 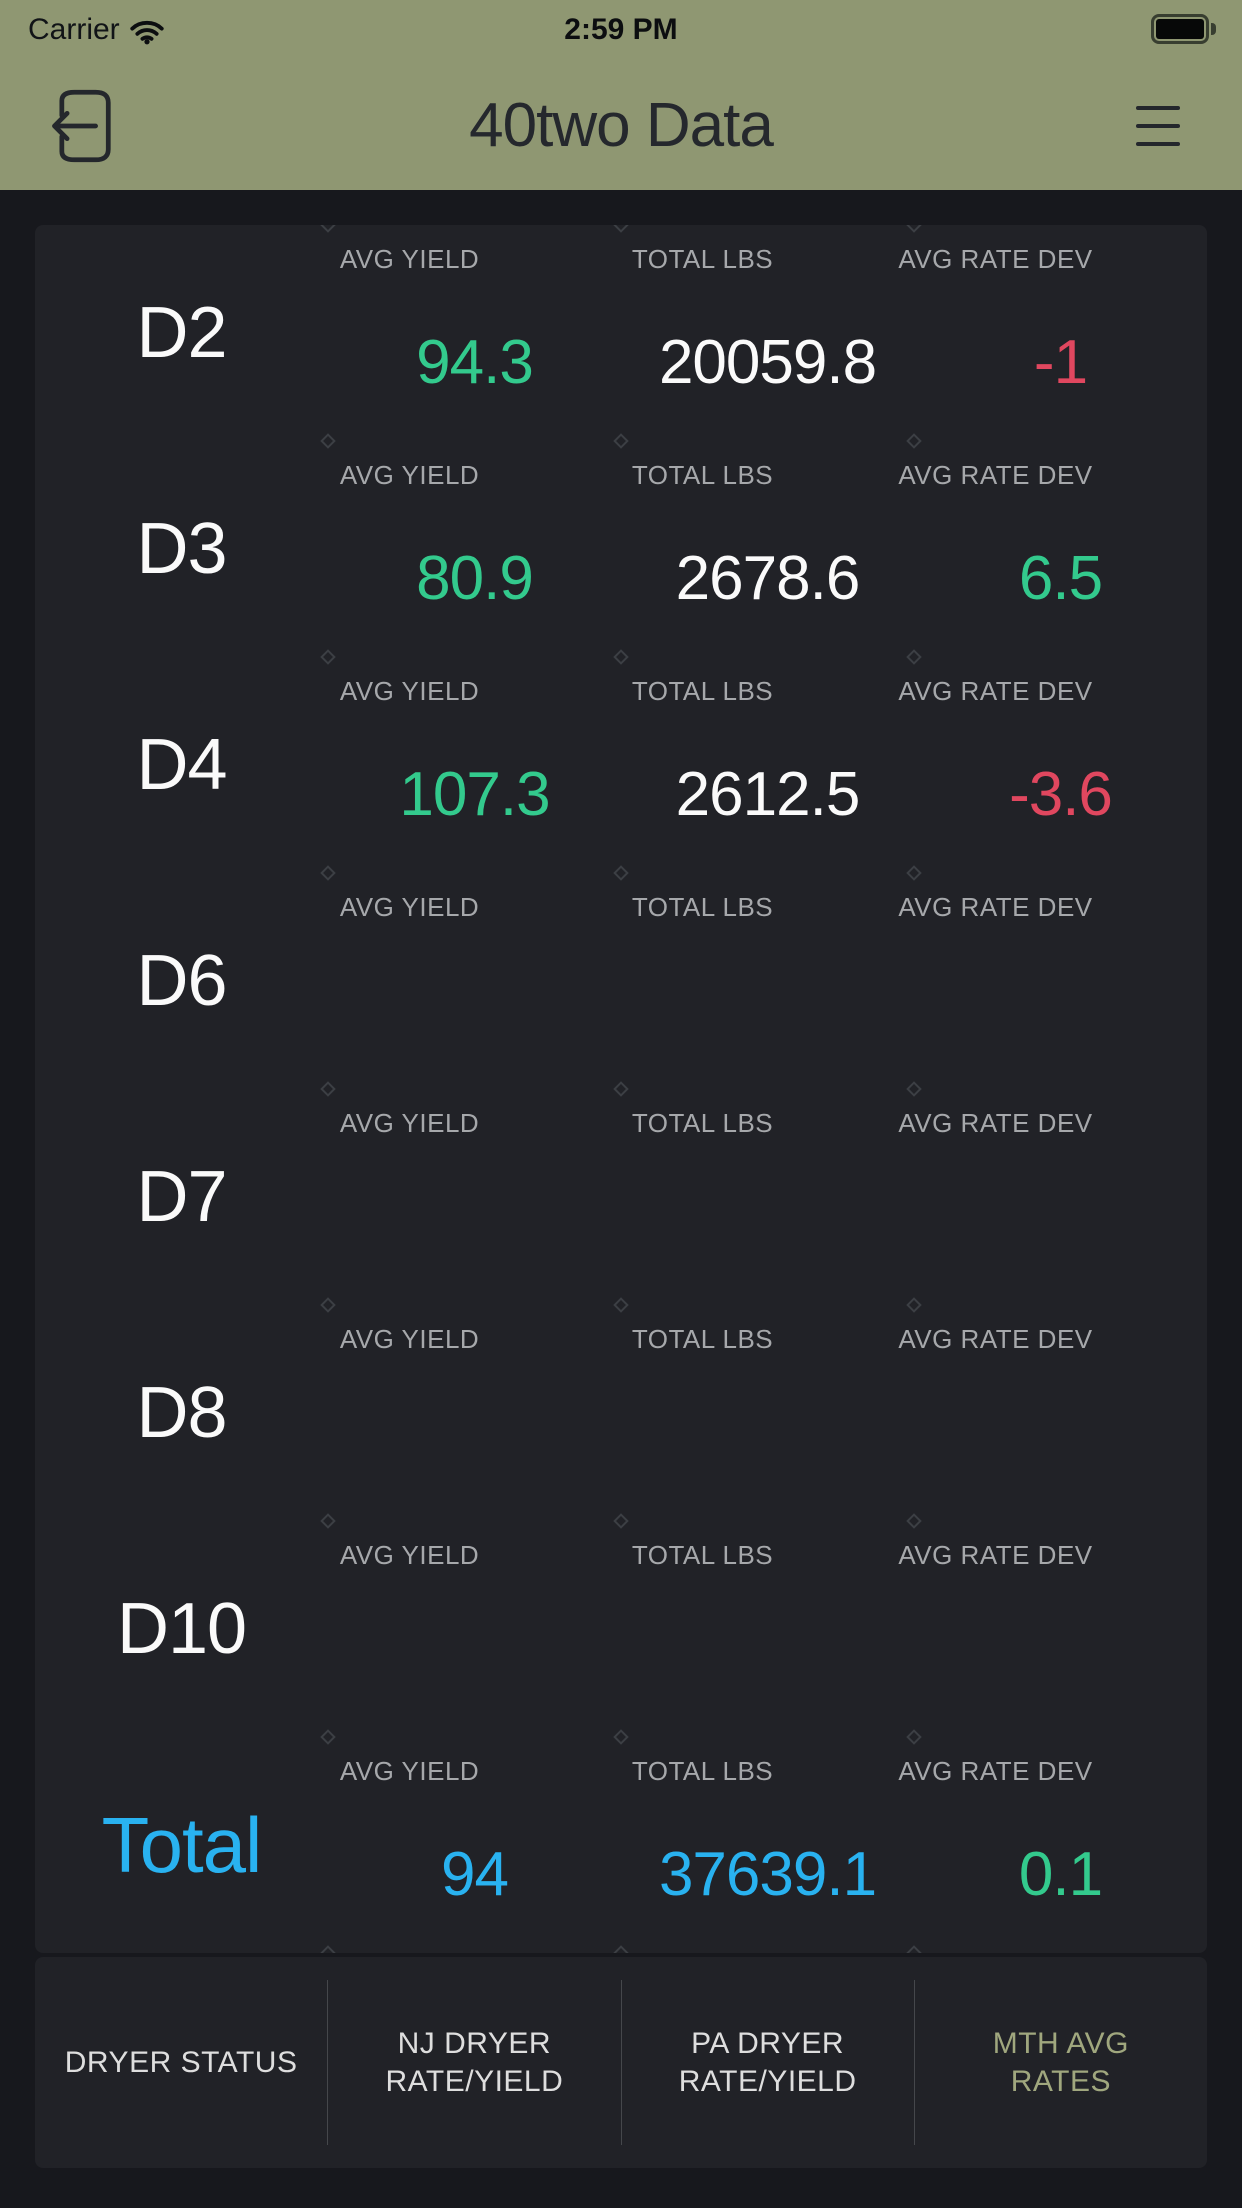 I want to click on tab-dryer-status: DRYER STATUS, so click(x=181, y=2062).